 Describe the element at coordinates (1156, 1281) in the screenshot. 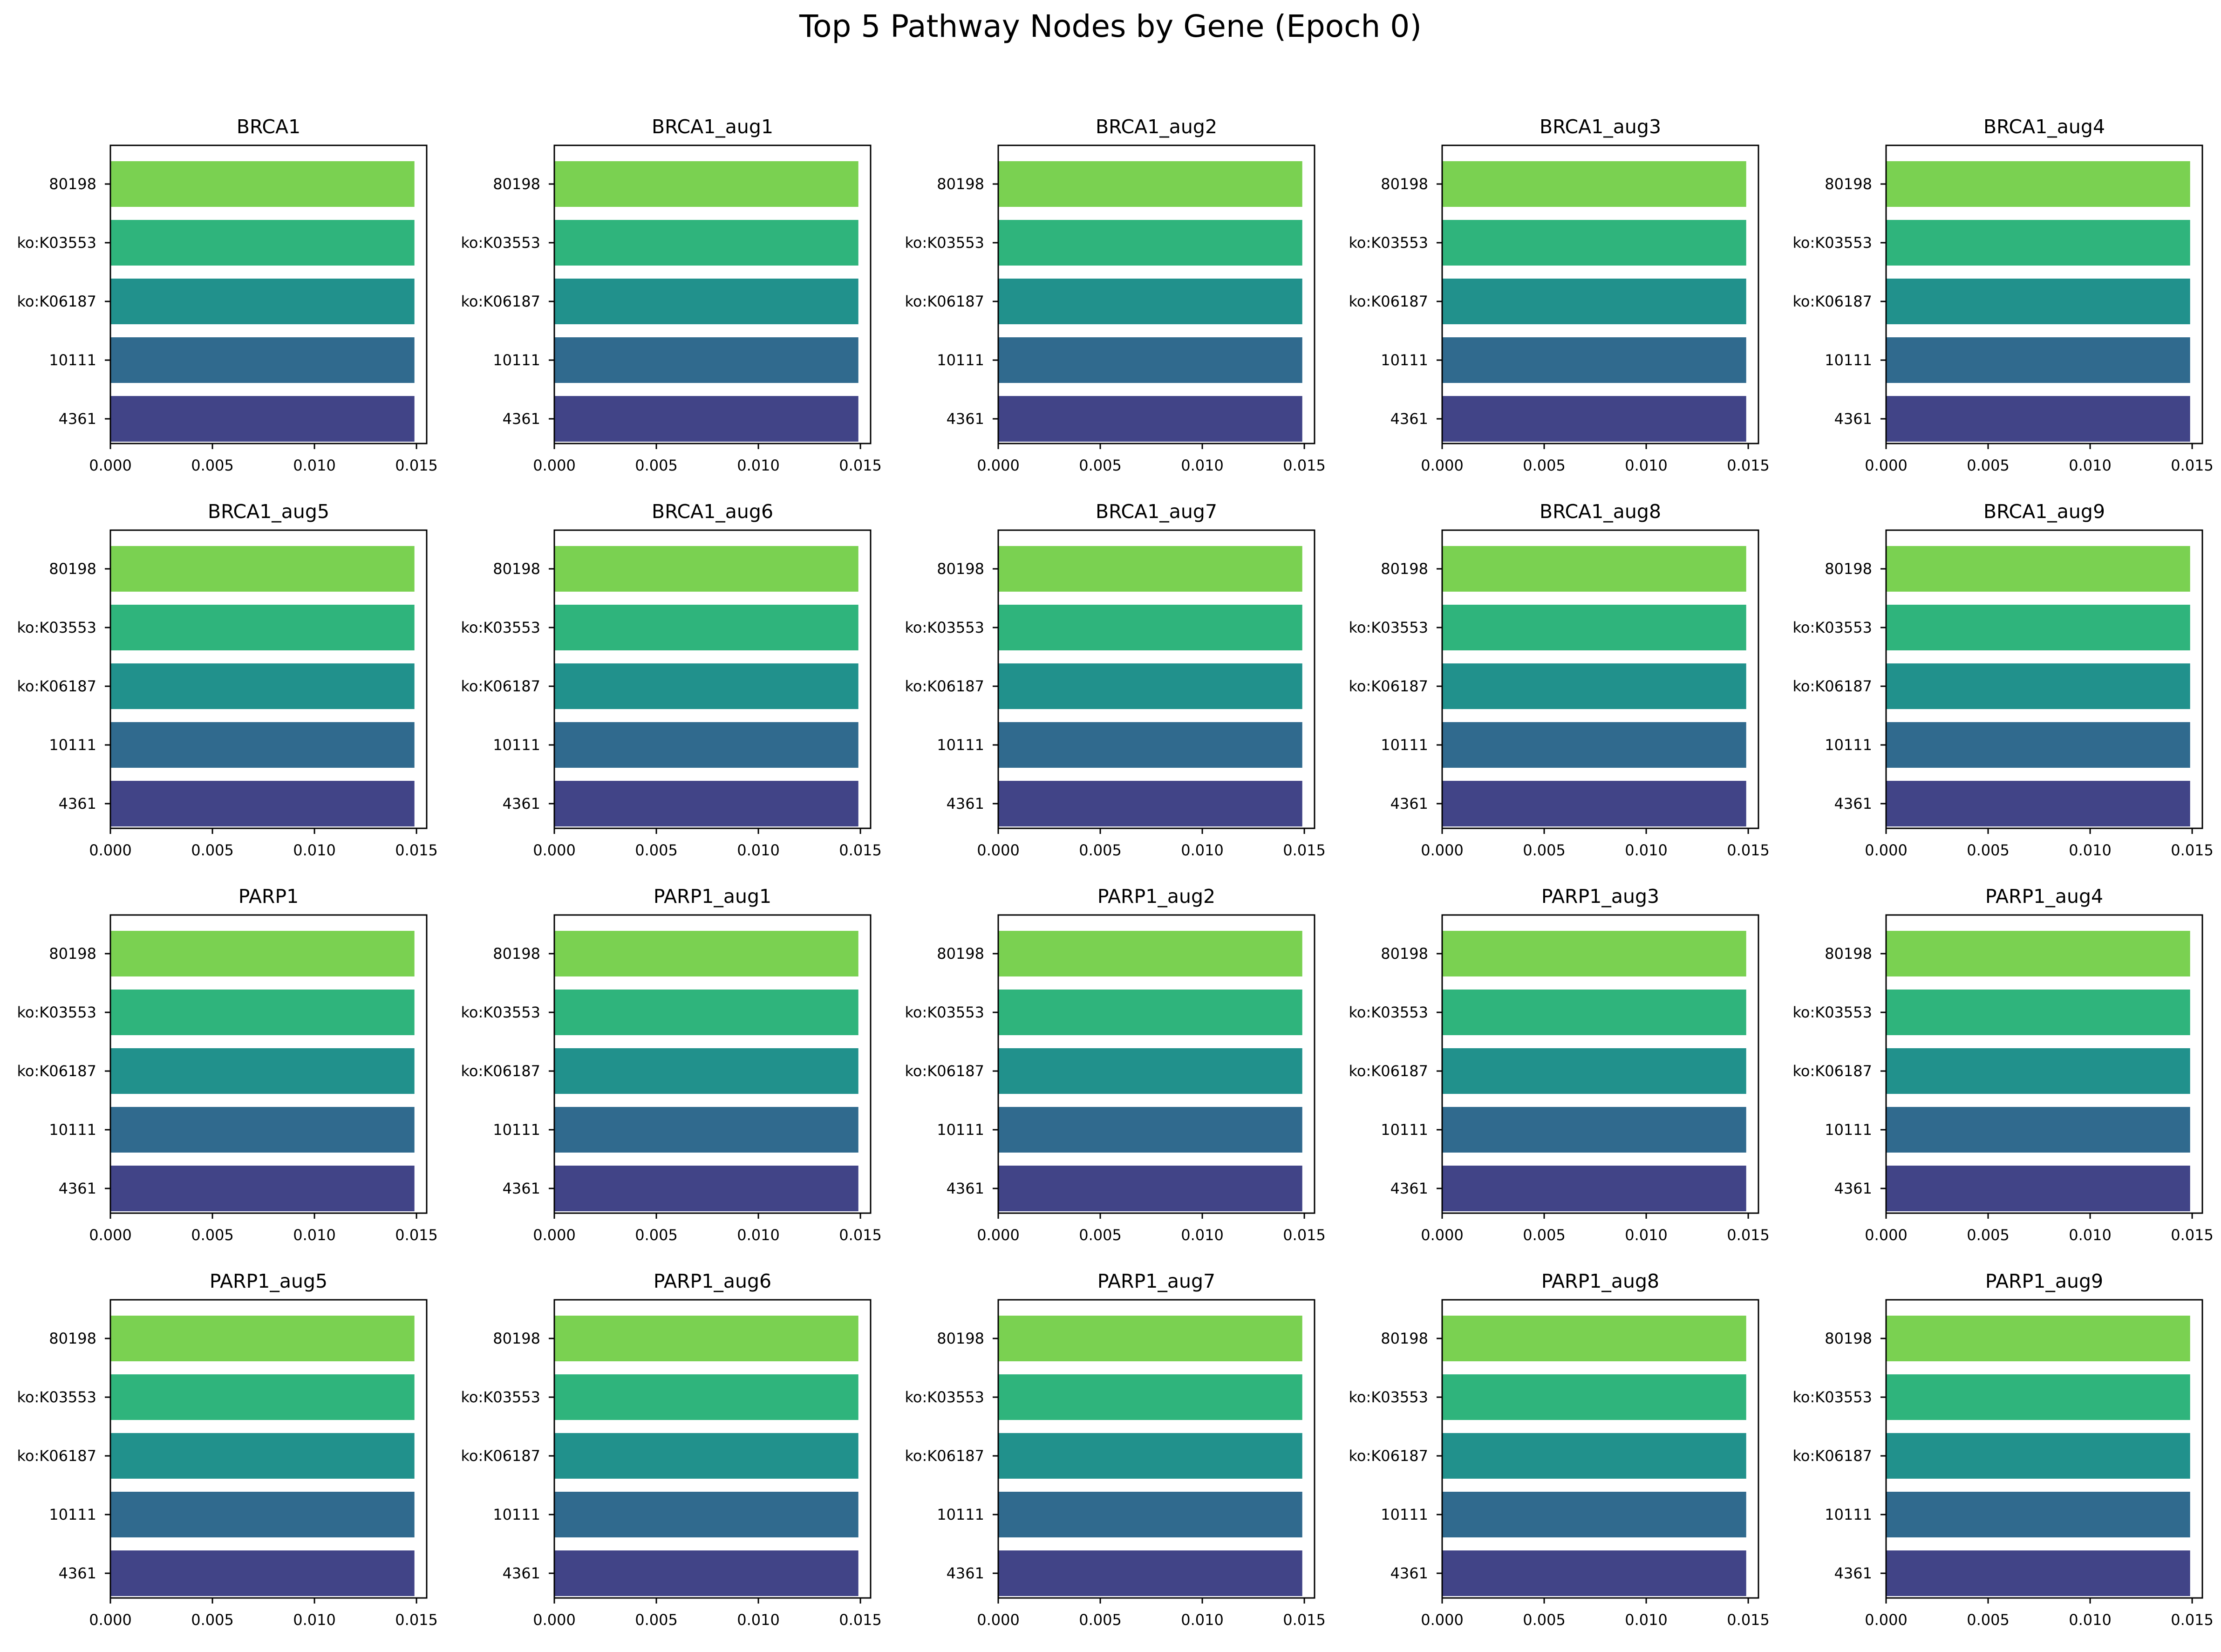

I see `panel-title: PARP1_aug7` at that location.